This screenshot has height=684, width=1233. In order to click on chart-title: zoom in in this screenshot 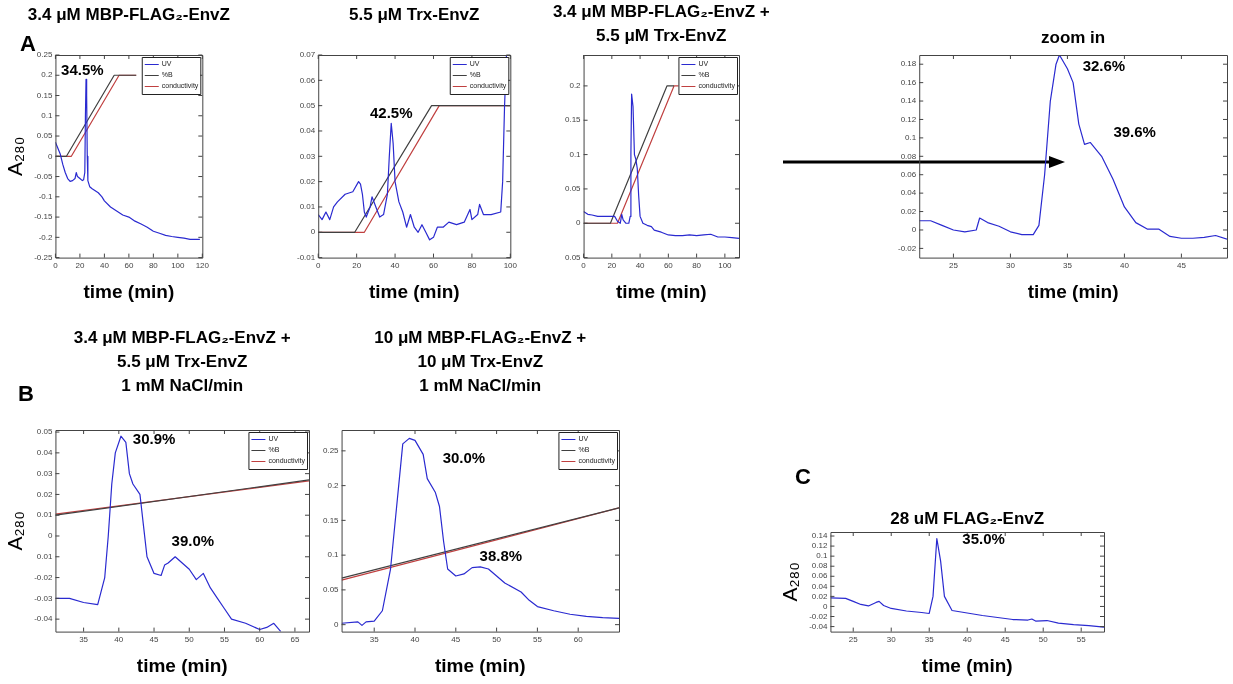, I will do `click(1073, 38)`.